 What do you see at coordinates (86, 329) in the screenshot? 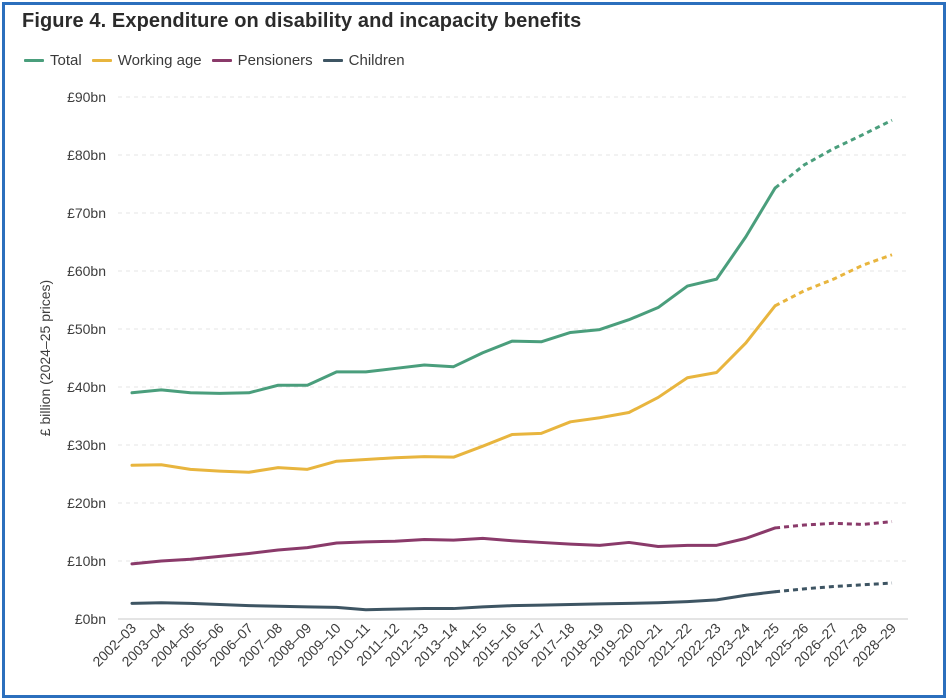
I see `y-tick-label: £50bn` at bounding box center [86, 329].